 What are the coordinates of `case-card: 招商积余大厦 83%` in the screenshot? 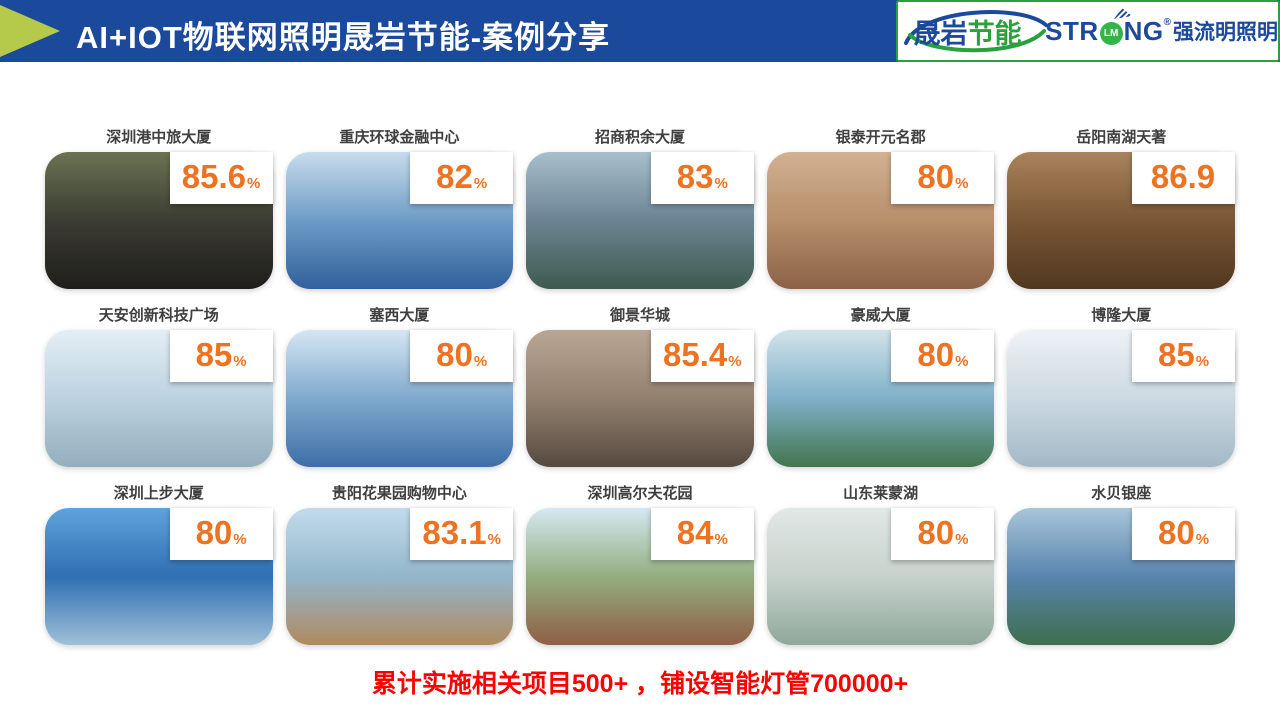 It's located at (640, 208).